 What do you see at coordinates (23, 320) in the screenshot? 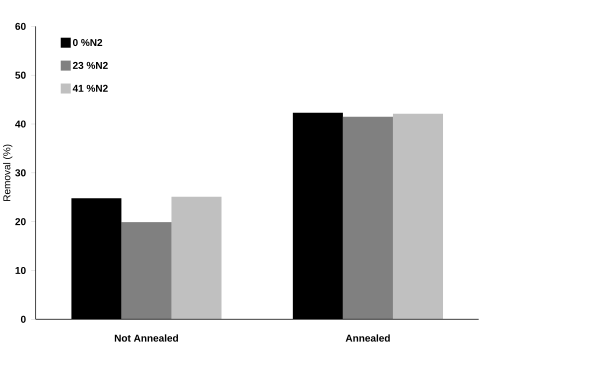
I see `y-tick-label: 0` at bounding box center [23, 320].